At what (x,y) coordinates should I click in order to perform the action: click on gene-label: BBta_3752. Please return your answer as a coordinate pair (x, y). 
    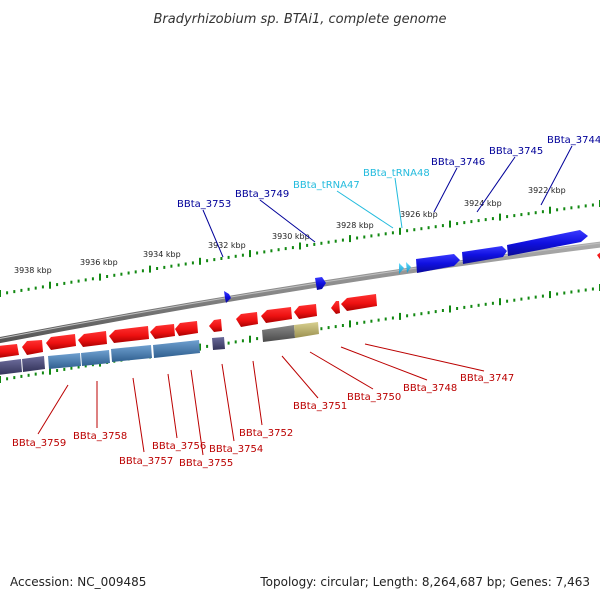
    Looking at the image, I should click on (266, 433).